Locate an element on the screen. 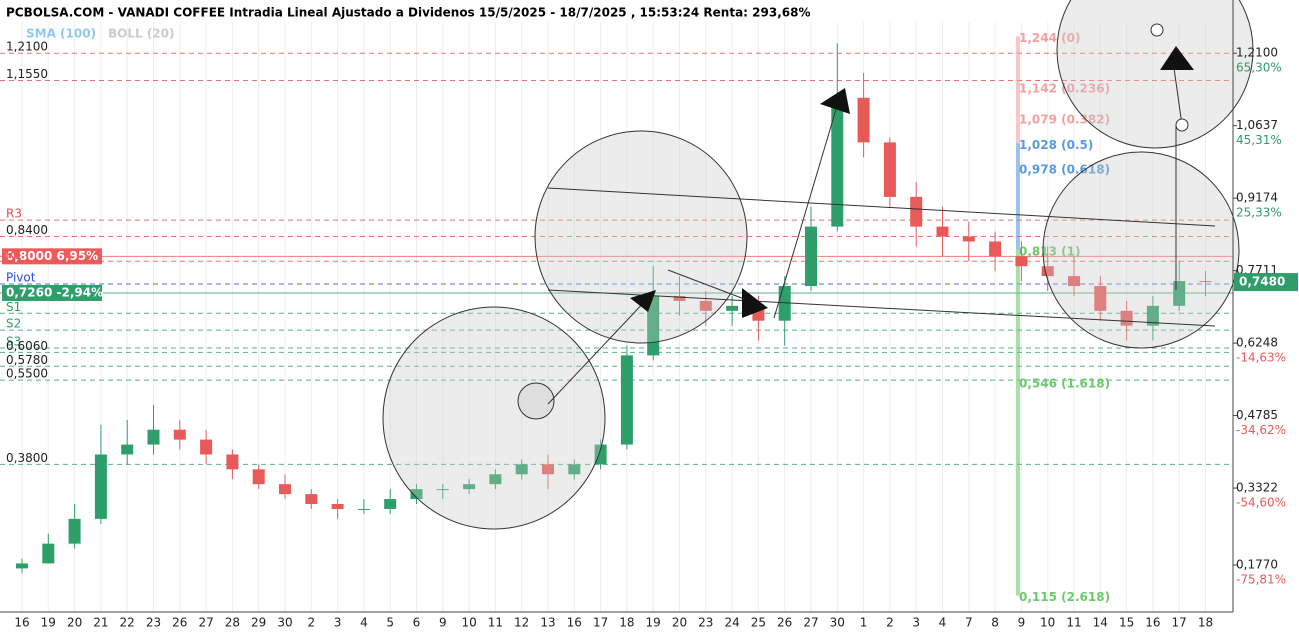  x-tick-label: 19 is located at coordinates (48, 623).